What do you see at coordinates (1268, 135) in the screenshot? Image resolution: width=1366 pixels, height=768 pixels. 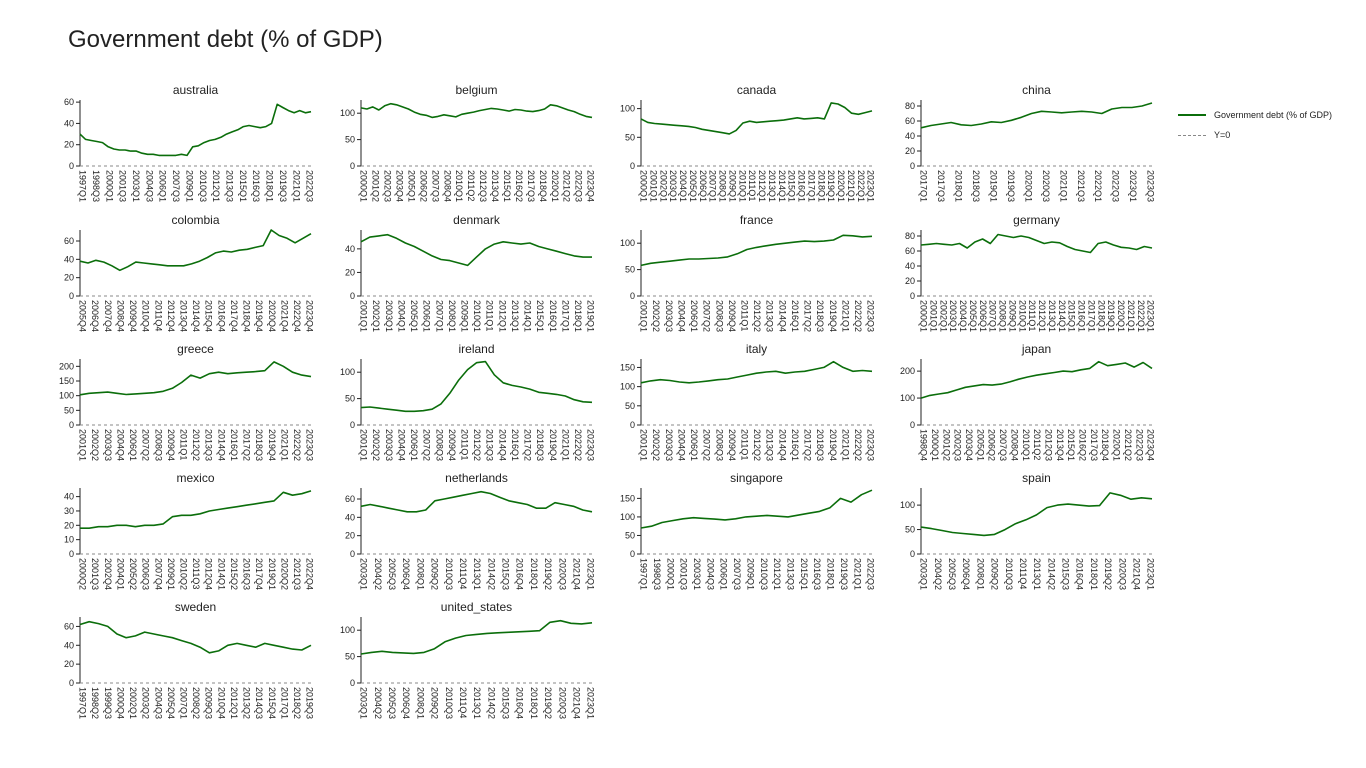 I see `legend-item-zero: Y=0` at bounding box center [1268, 135].